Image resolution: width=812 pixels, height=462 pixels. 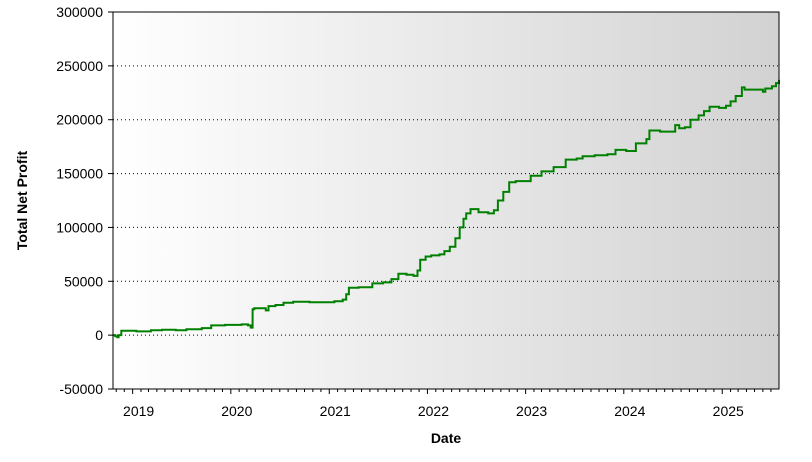 I want to click on x-tick-label: 2021, so click(x=335, y=411).